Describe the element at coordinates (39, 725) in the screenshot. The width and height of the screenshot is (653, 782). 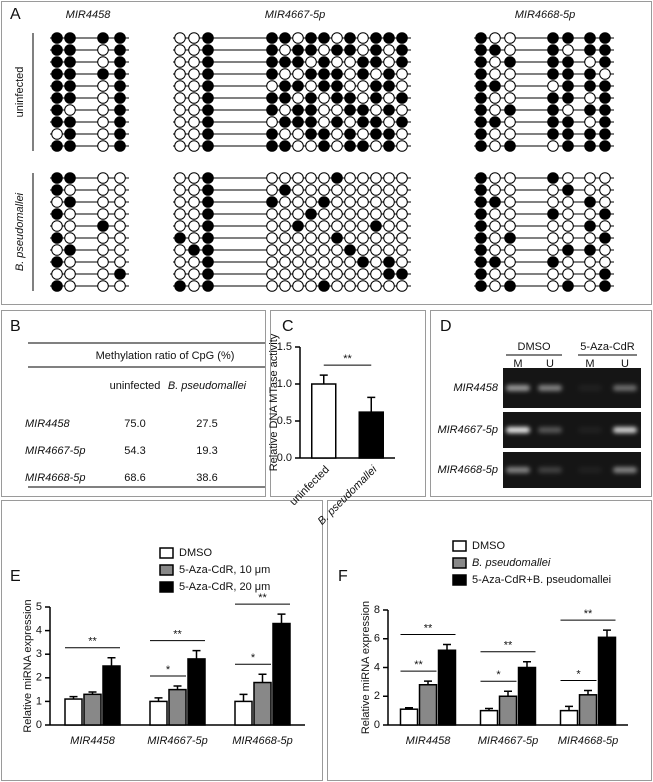
I see `y-tick-label: 0` at that location.